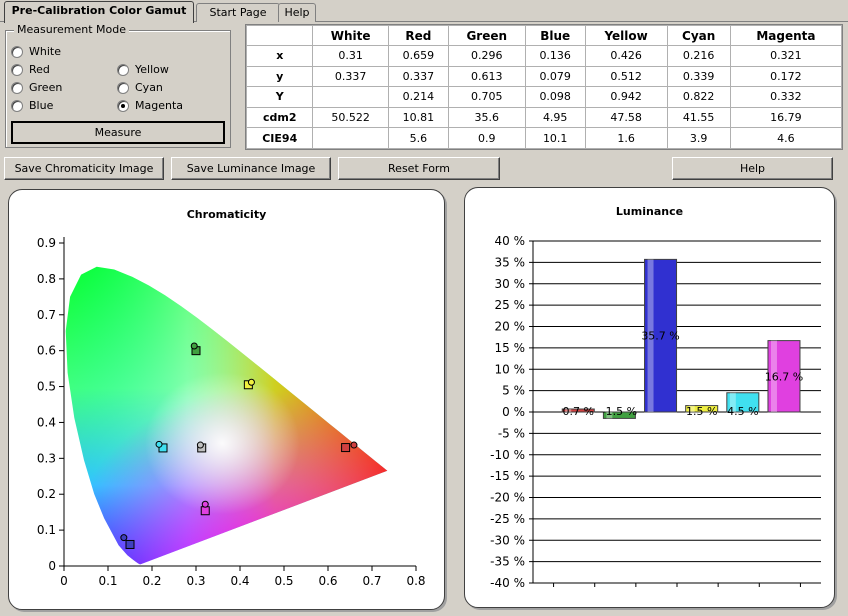 This screenshot has height=616, width=848. Describe the element at coordinates (418, 76) in the screenshot. I see `table-cell: 0.337` at that location.